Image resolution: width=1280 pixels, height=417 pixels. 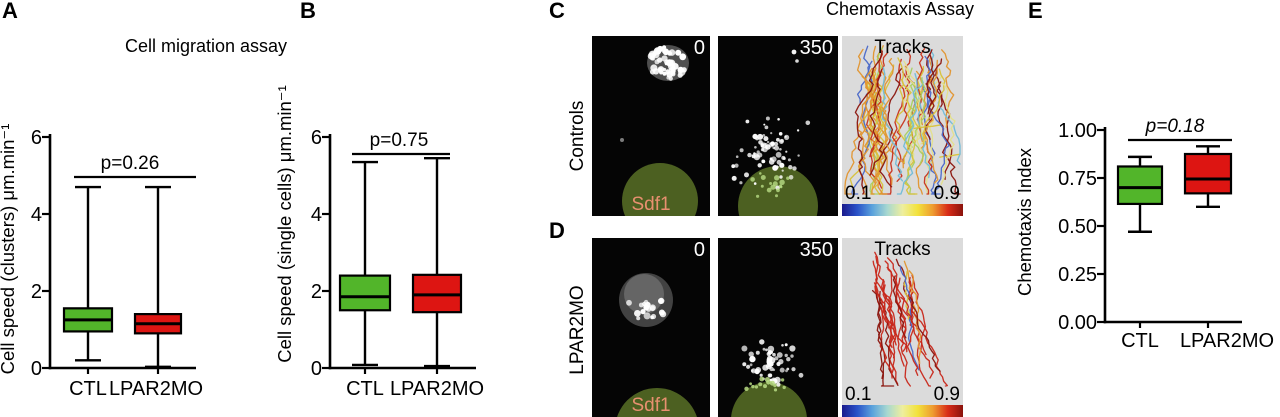 What do you see at coordinates (1077, 131) in the screenshot?
I see `y-tick-label: 1.00` at bounding box center [1077, 131].